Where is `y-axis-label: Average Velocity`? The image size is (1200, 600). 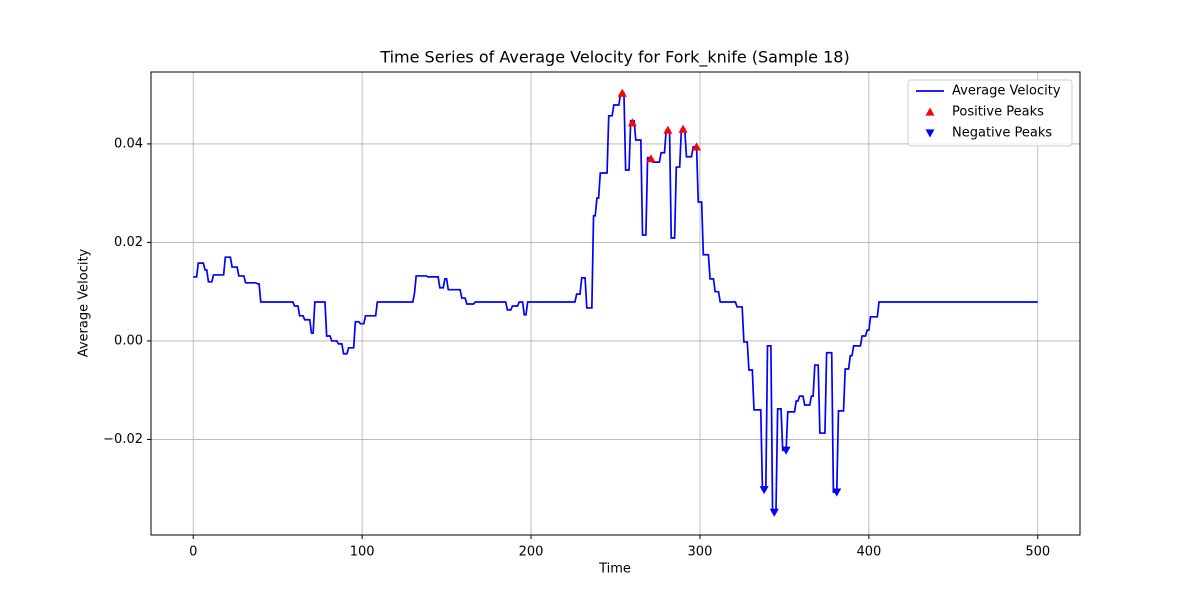 y-axis-label: Average Velocity is located at coordinates (84, 302).